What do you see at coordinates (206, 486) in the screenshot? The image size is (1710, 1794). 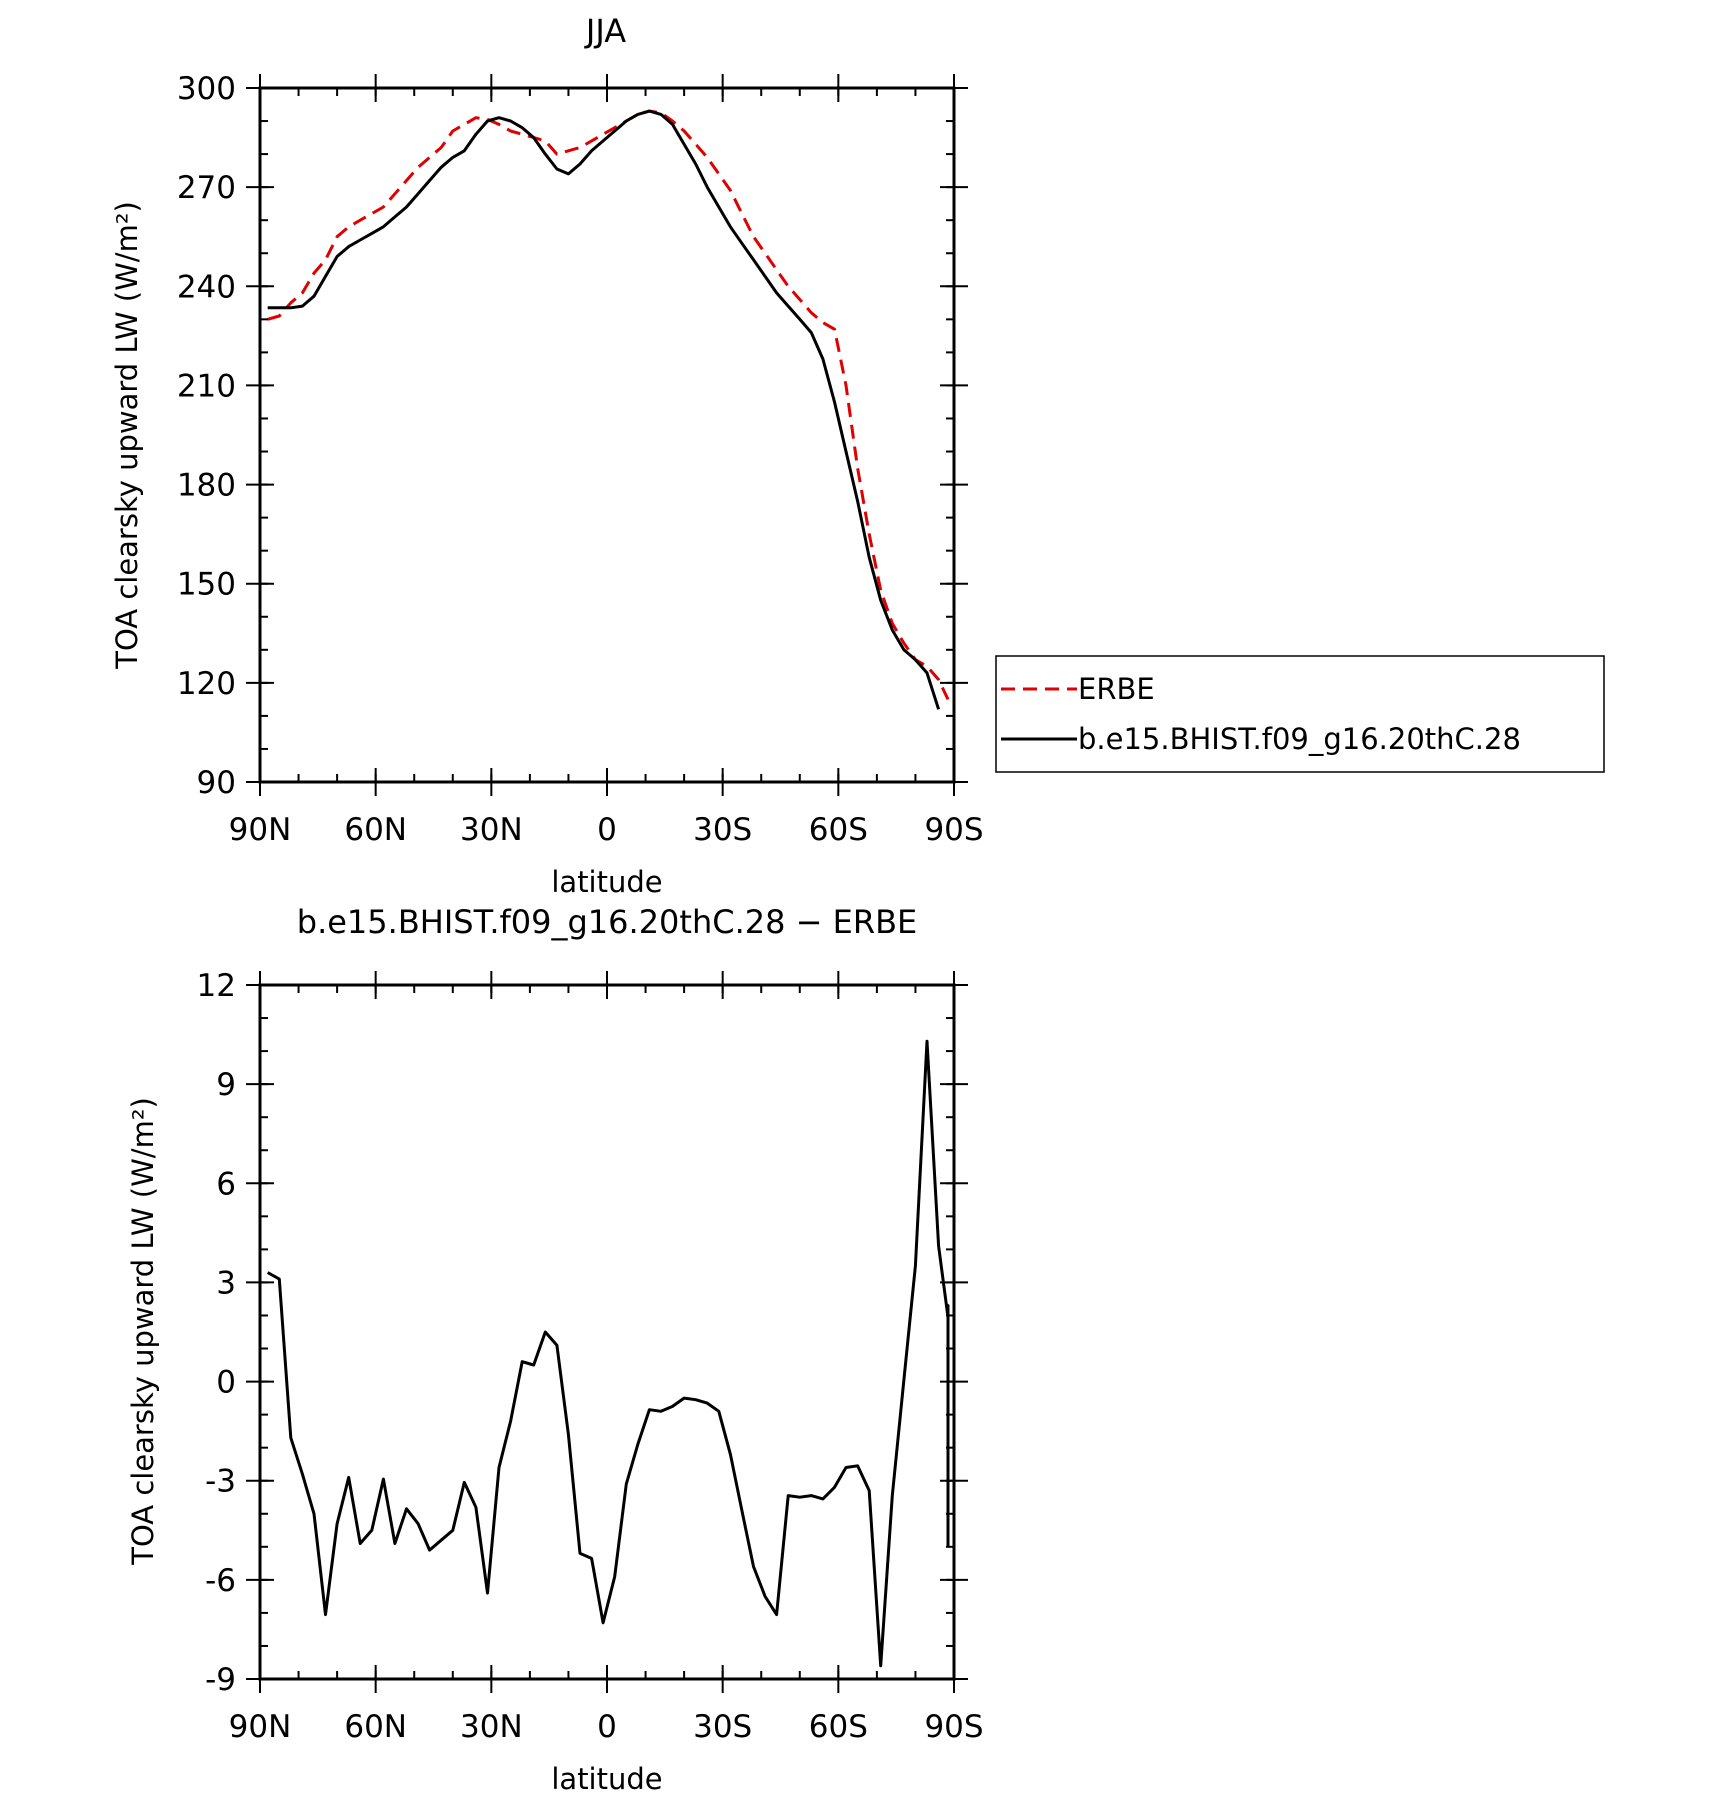 I see `y-tick-label: 180` at bounding box center [206, 486].